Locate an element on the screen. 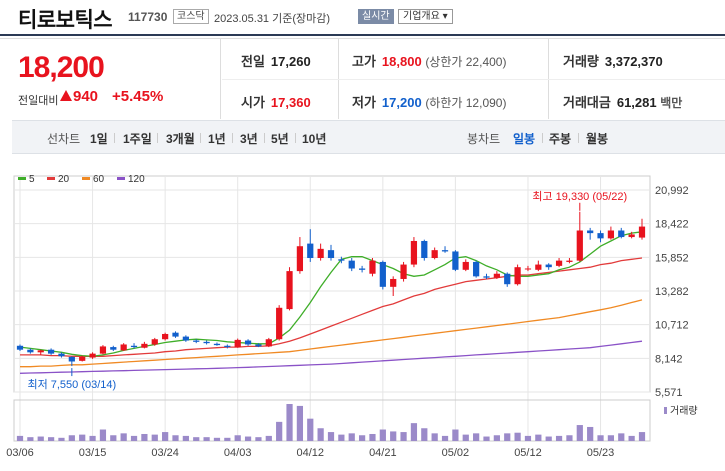 Image resolution: width=725 pixels, height=471 pixels. y-tick-label: 18,422 is located at coordinates (672, 225).